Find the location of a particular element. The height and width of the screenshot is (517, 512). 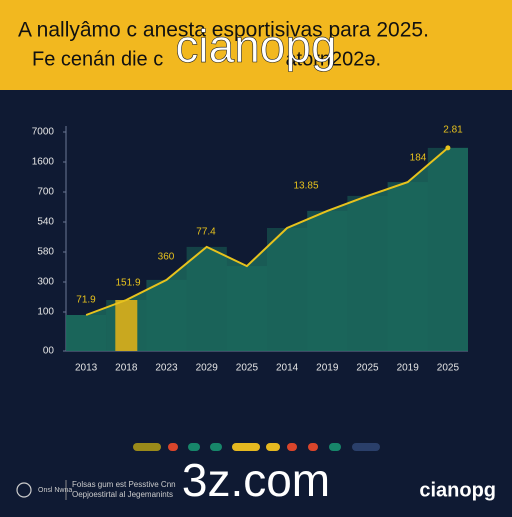

highlight-bar is located at coordinates (126, 325).